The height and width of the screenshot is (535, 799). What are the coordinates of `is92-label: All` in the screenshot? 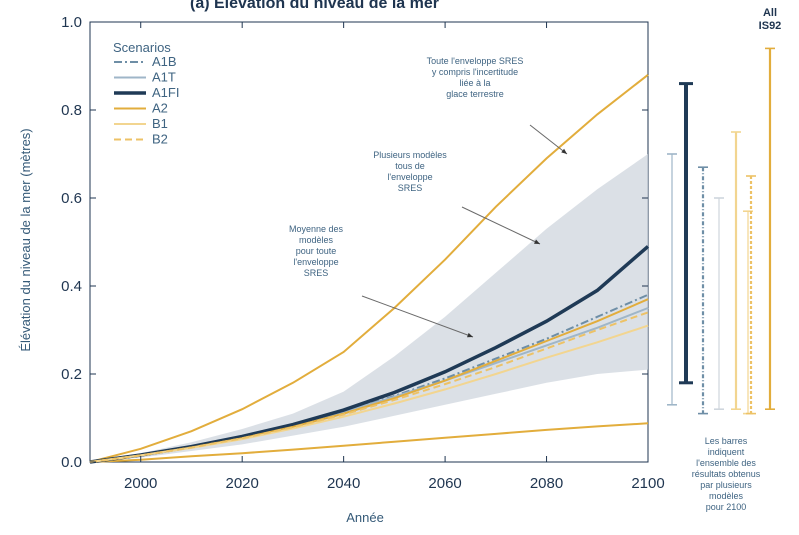 It's located at (770, 13).